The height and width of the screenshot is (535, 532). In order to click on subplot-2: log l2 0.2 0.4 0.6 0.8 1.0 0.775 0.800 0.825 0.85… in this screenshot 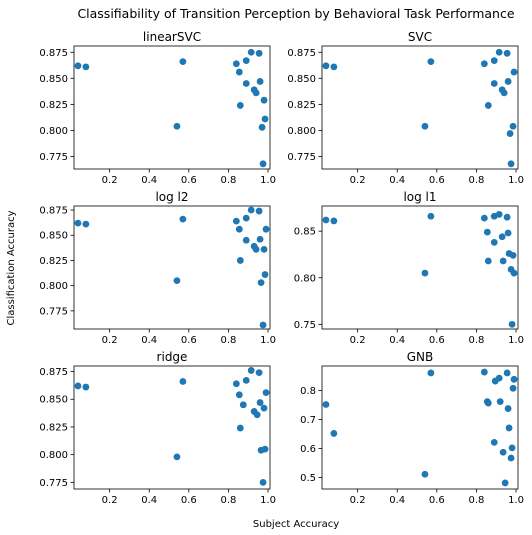, I will do `click(157, 268)`.